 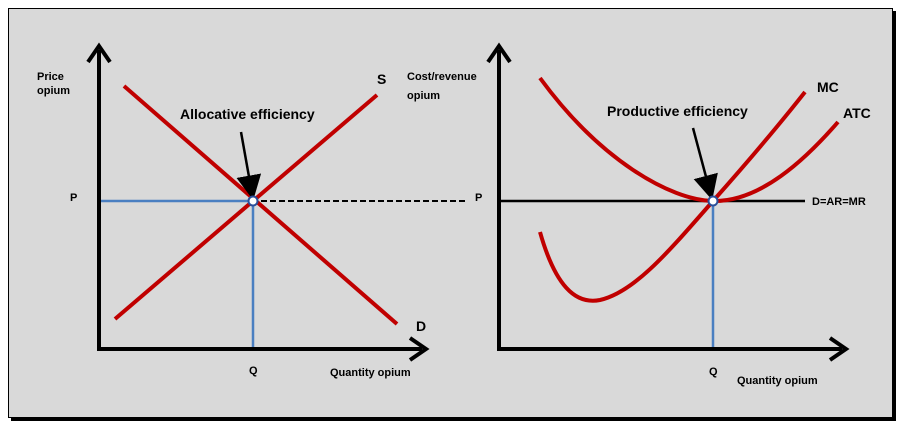 I want to click on productive-point, so click(x=713, y=201).